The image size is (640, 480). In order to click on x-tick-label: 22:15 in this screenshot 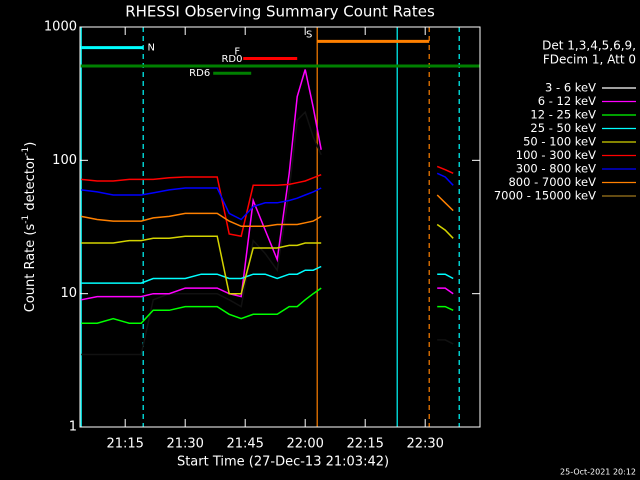, I will do `click(364, 444)`.